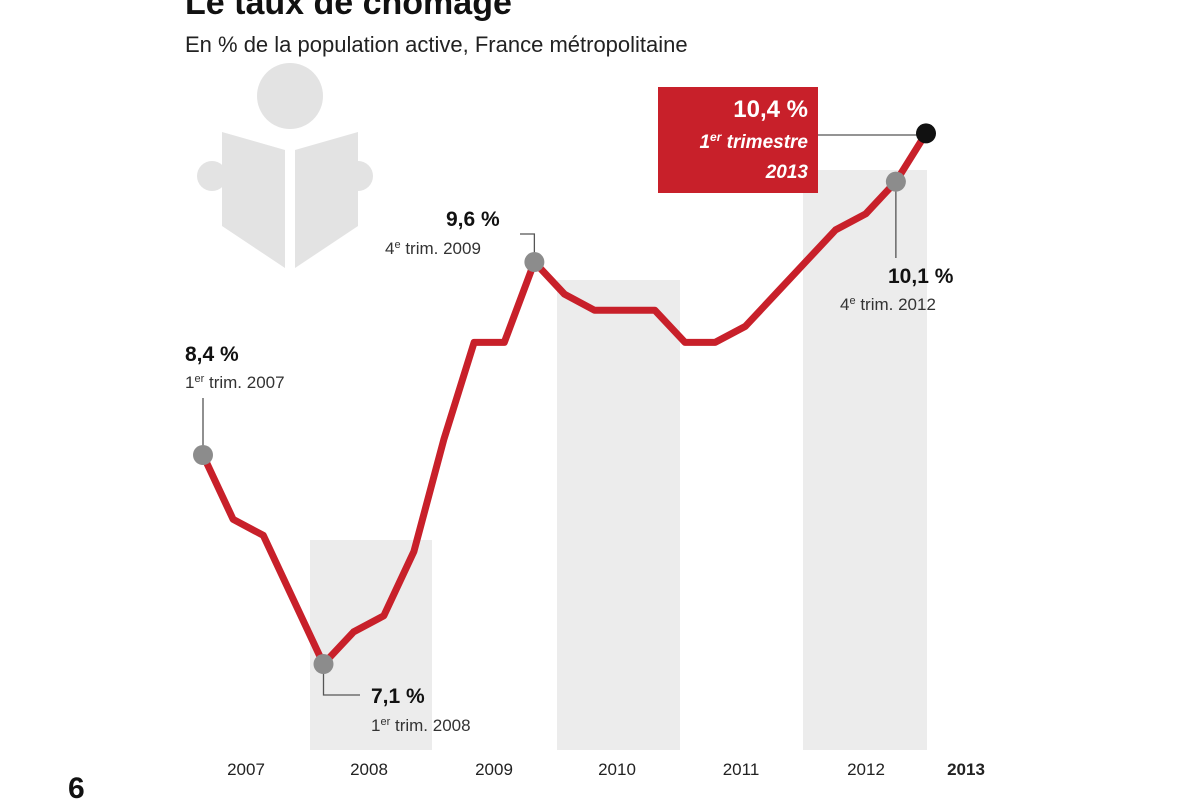  What do you see at coordinates (369, 769) in the screenshot?
I see `x-tick-label-2008: 2008` at bounding box center [369, 769].